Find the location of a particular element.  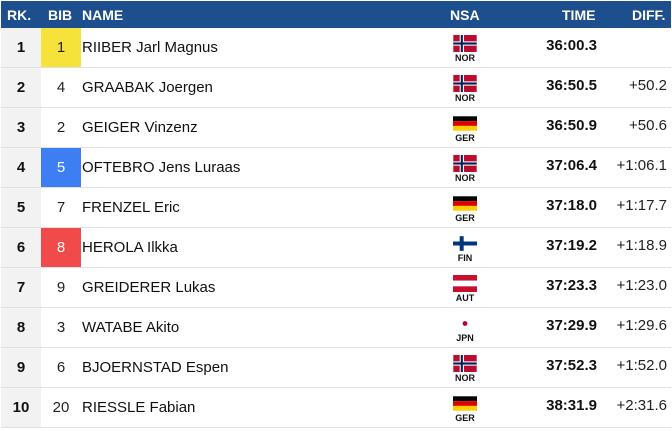

bib-cell: 3 is located at coordinates (61, 327).